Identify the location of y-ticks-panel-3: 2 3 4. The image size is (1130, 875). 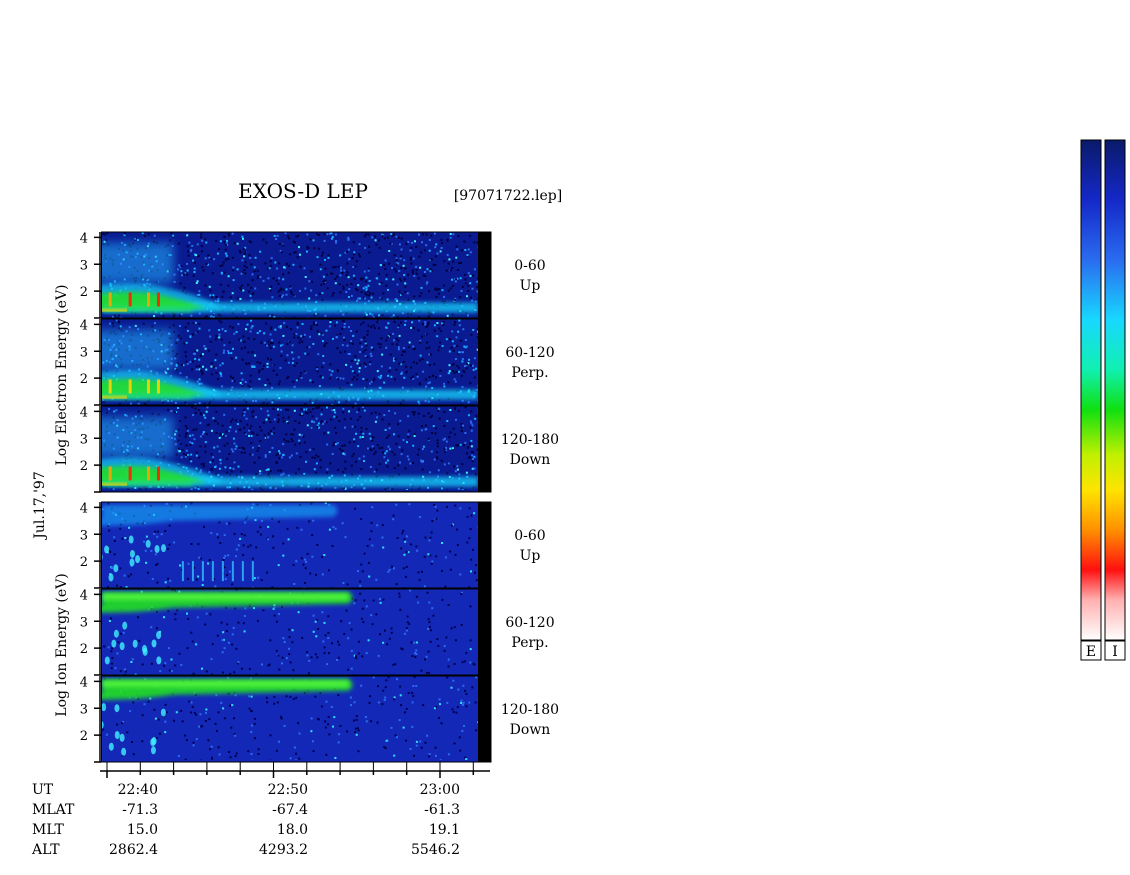
(90, 449).